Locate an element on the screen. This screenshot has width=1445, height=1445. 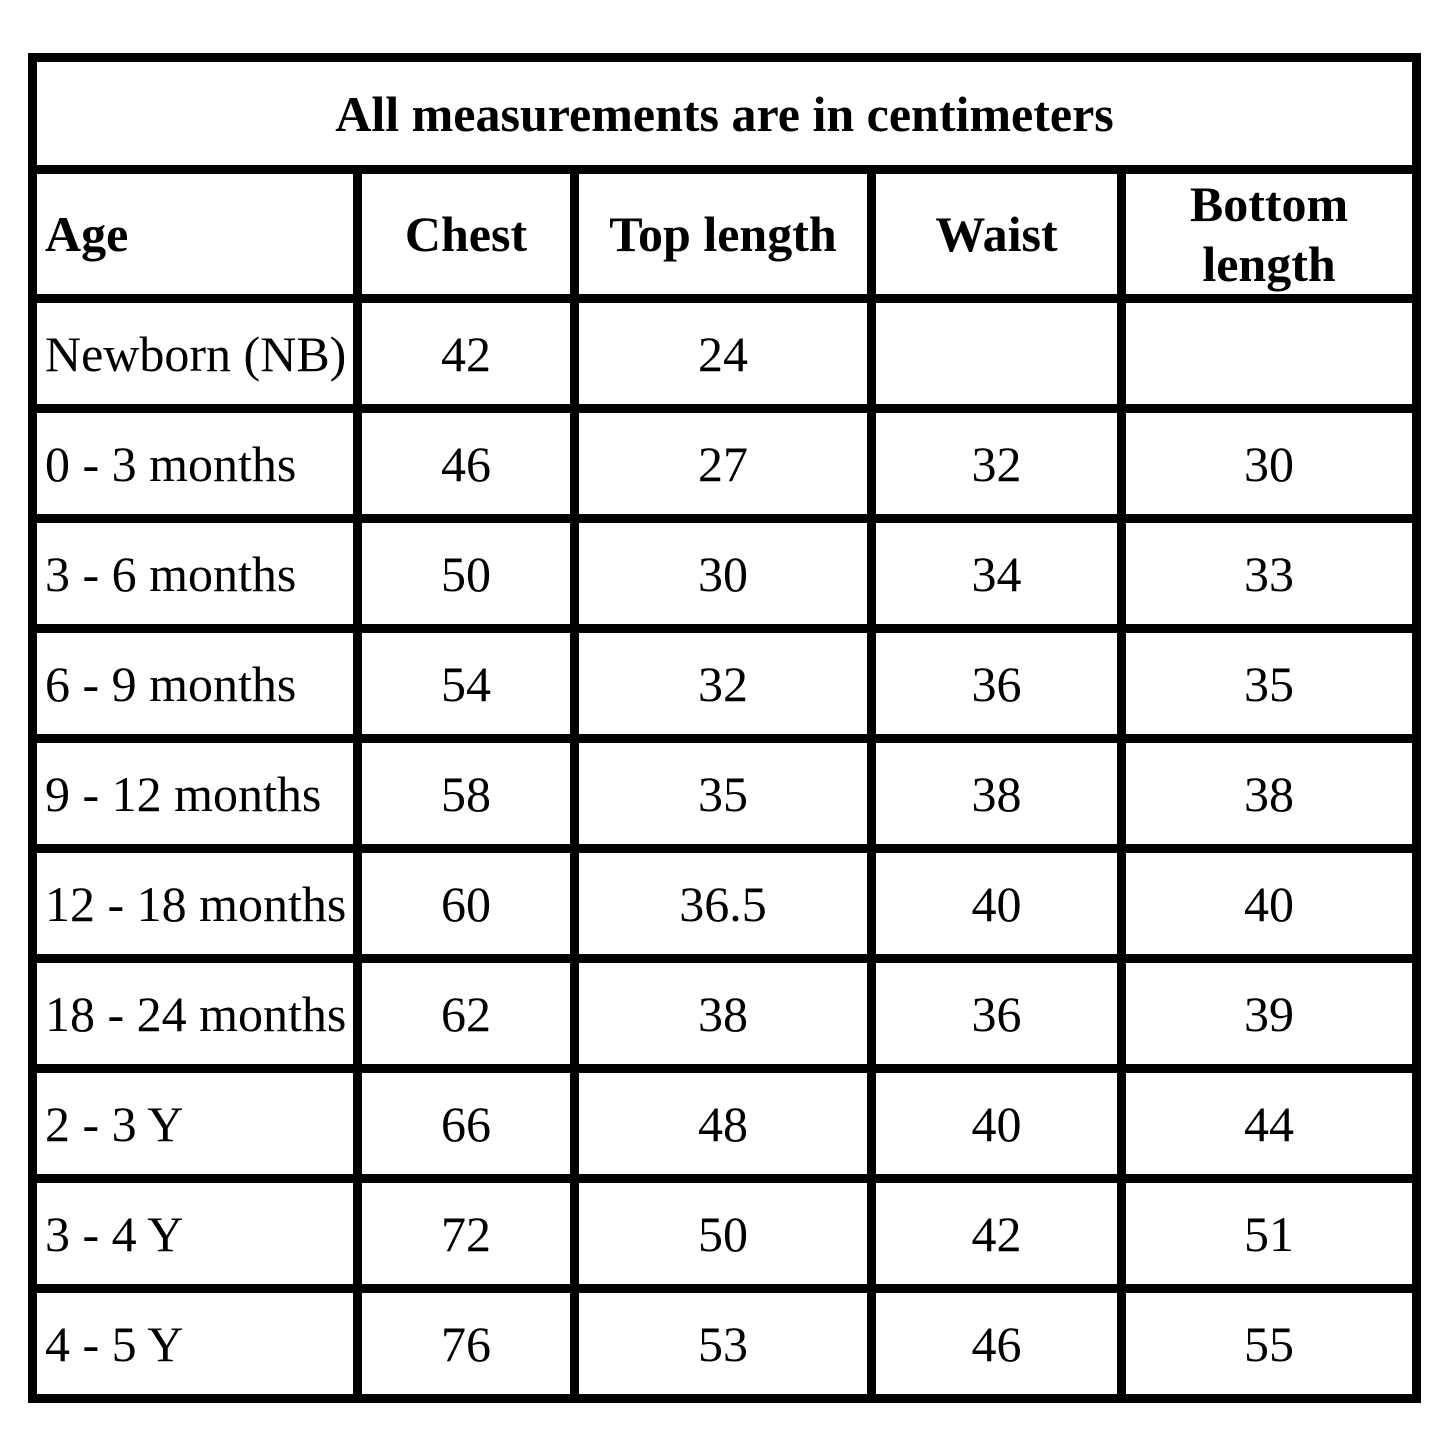
top_length-cell: 48 is located at coordinates (723, 1123).